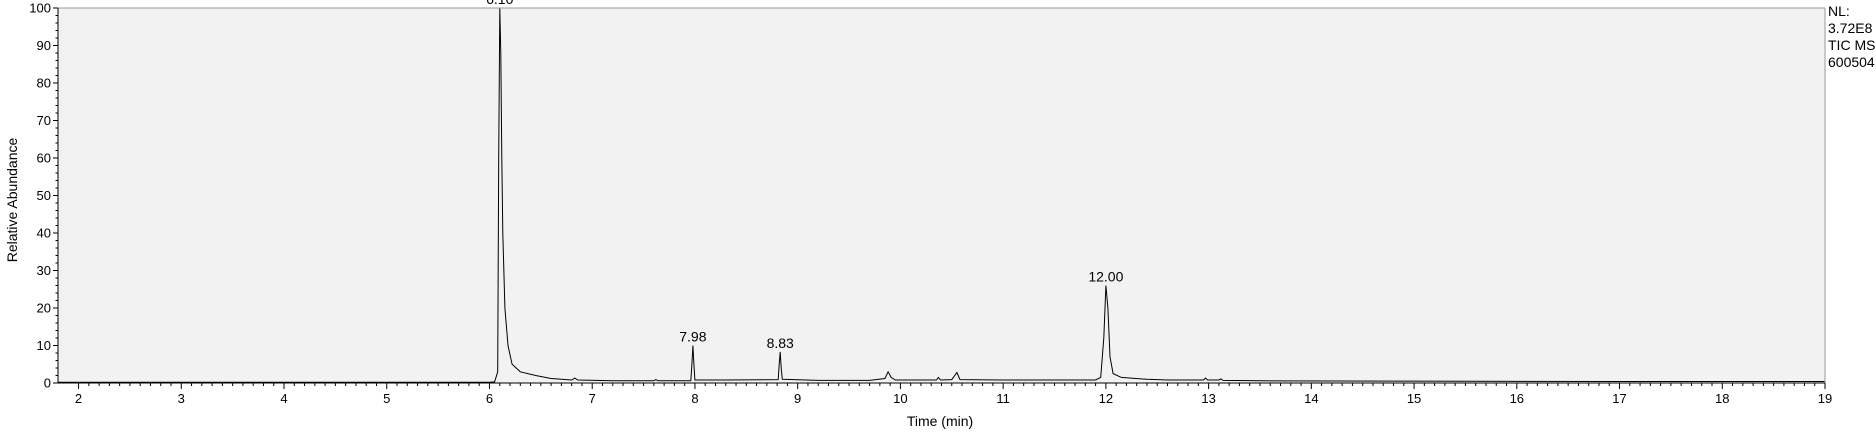 The height and width of the screenshot is (434, 1876). What do you see at coordinates (283, 398) in the screenshot?
I see `x-tick-label-4: 4` at bounding box center [283, 398].